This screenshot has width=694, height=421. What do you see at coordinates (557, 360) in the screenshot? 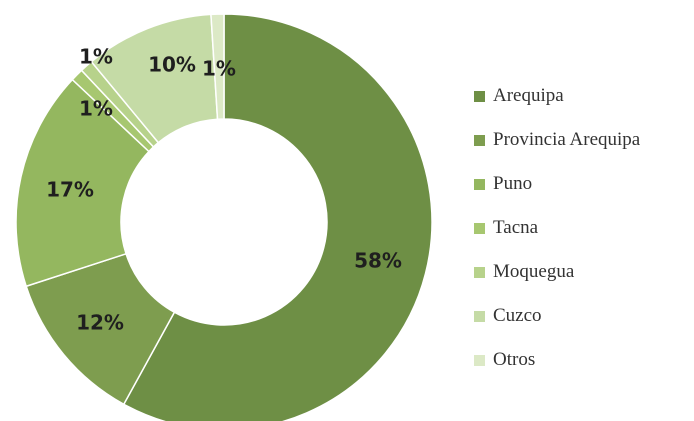
I see `legend-item-otros: Otros` at bounding box center [557, 360].